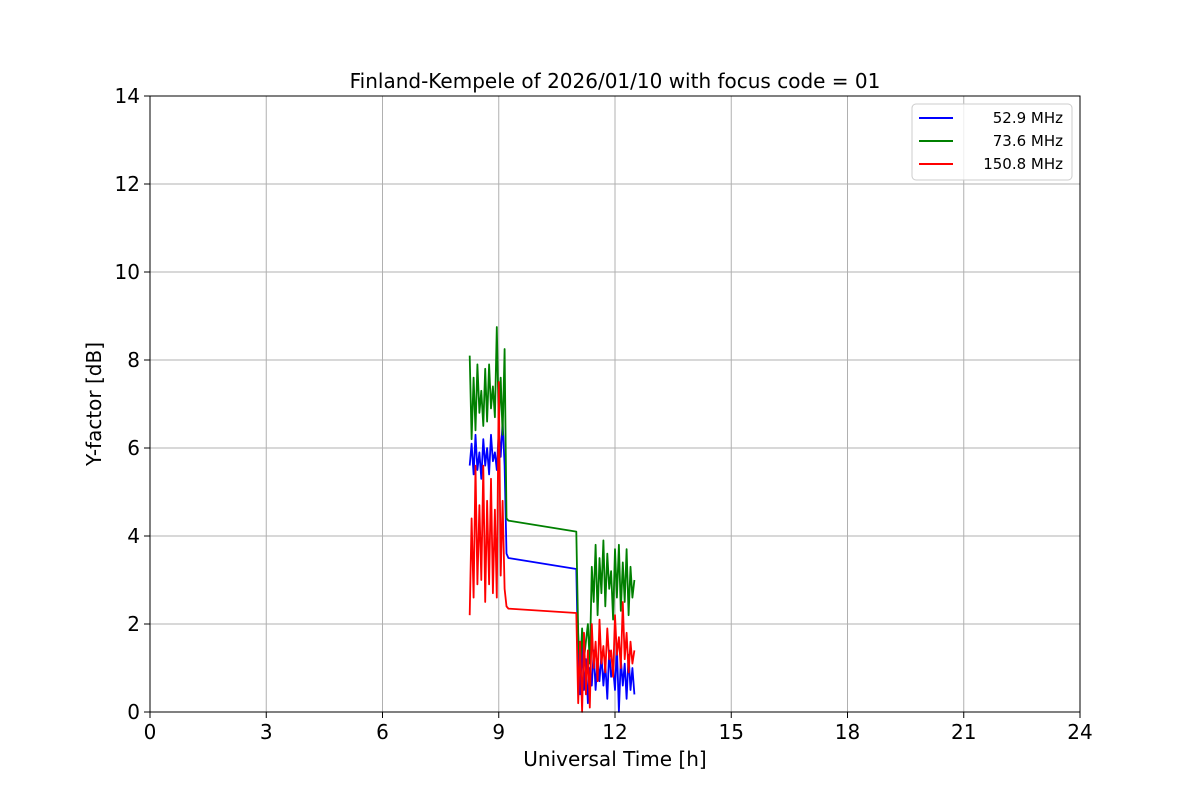  What do you see at coordinates (133, 360) in the screenshot?
I see `y-tick-label: 8` at bounding box center [133, 360].